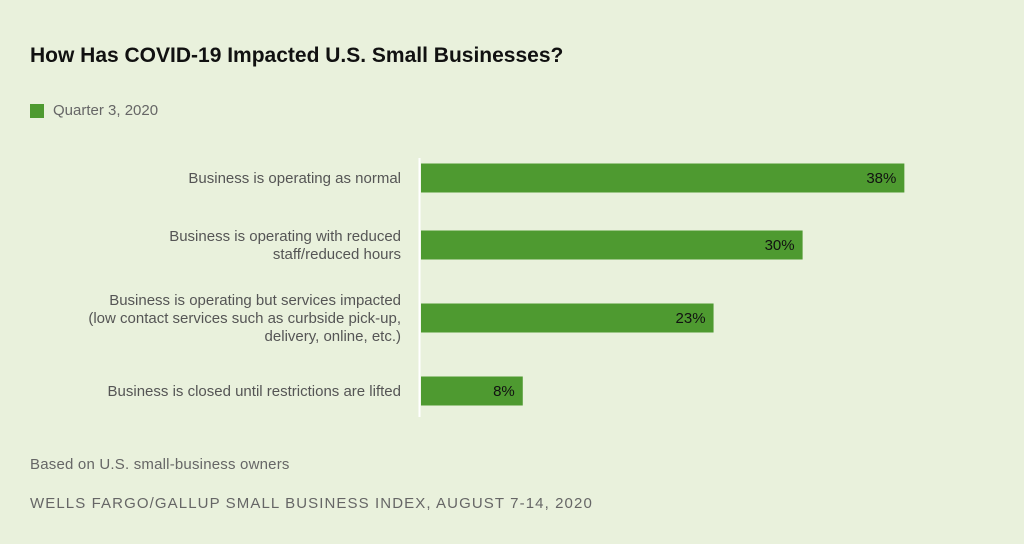  Describe the element at coordinates (333, 336) in the screenshot. I see `category-label: delivery, online, etc.)` at that location.